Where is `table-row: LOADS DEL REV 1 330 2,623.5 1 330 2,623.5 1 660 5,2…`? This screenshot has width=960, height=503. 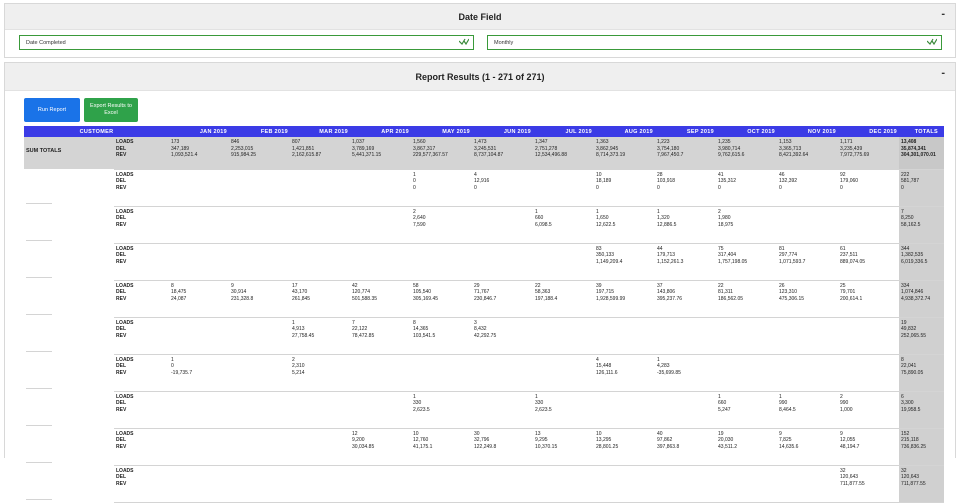 table-row: LOADS DEL REV 1 330 2,623.5 1 330 2,623.5 1 660 5,2… is located at coordinates (484, 410).